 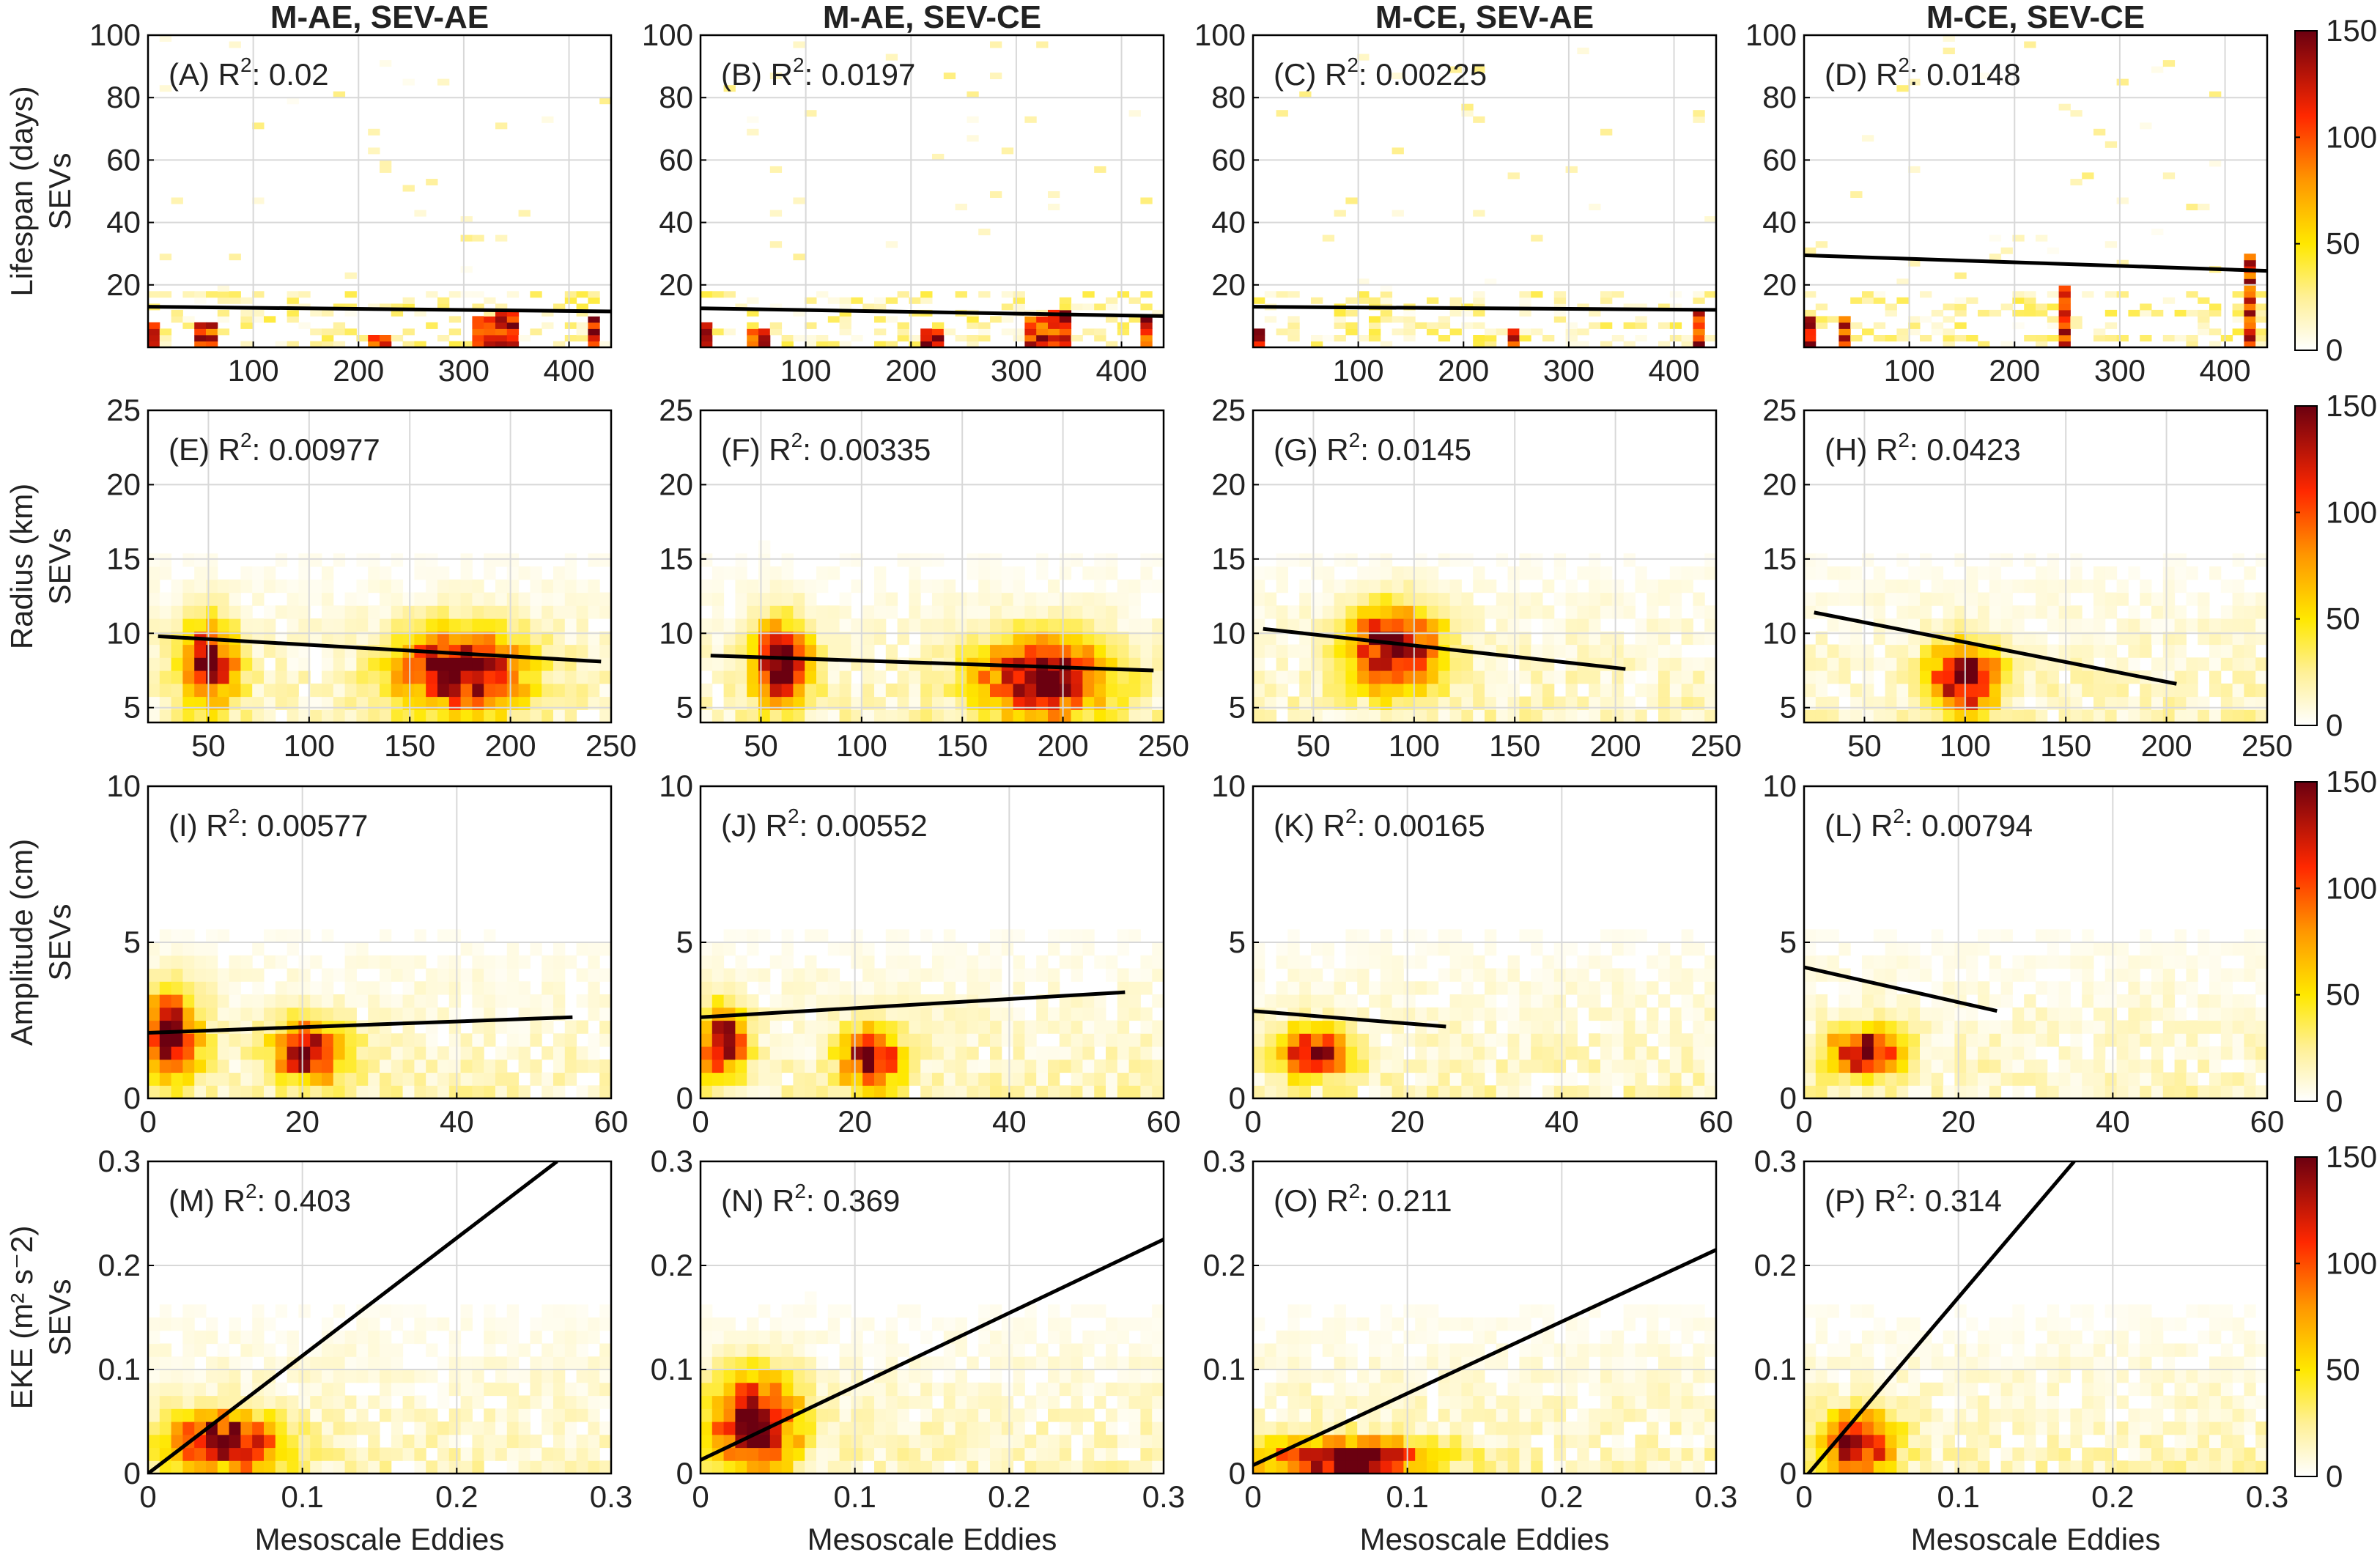 I want to click on r2-label: (B) R, so click(x=757, y=74).